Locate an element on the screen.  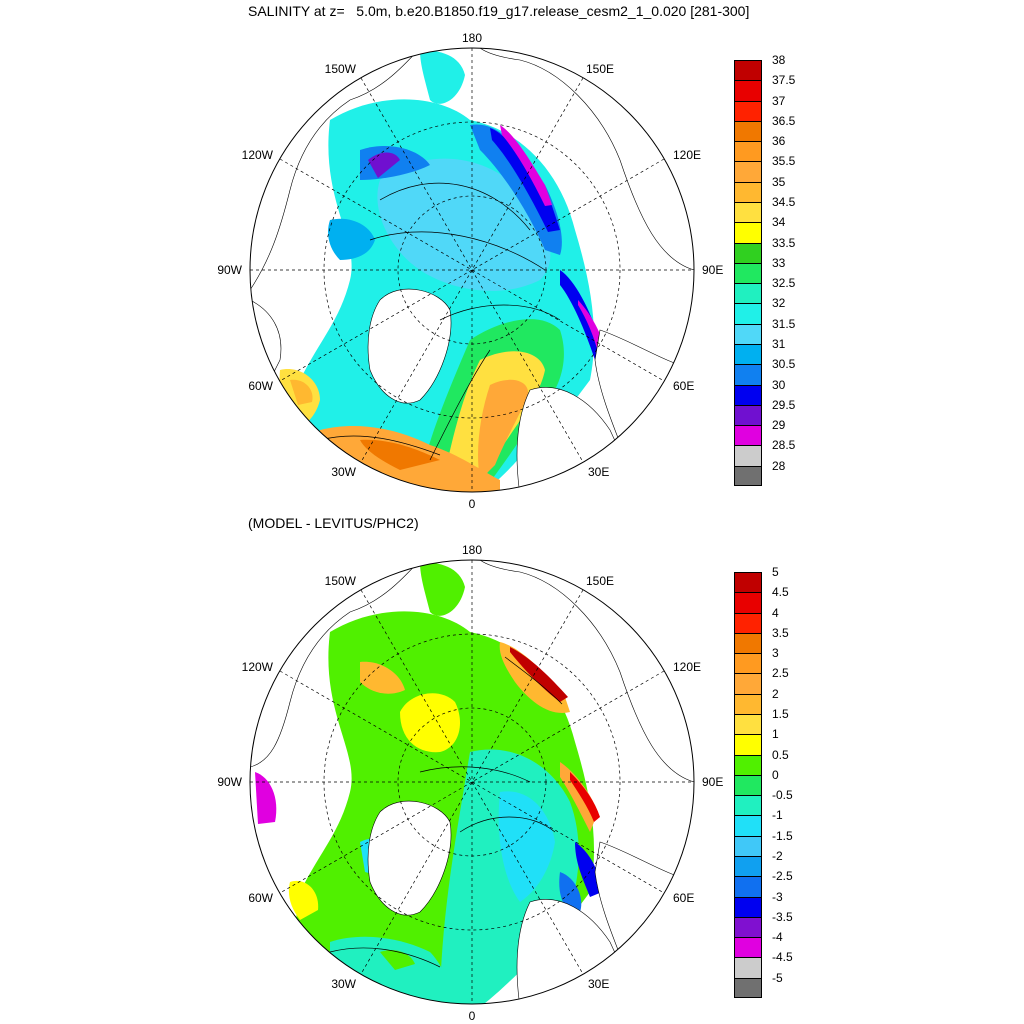
colorbar-label: 31 is located at coordinates (779, 344).